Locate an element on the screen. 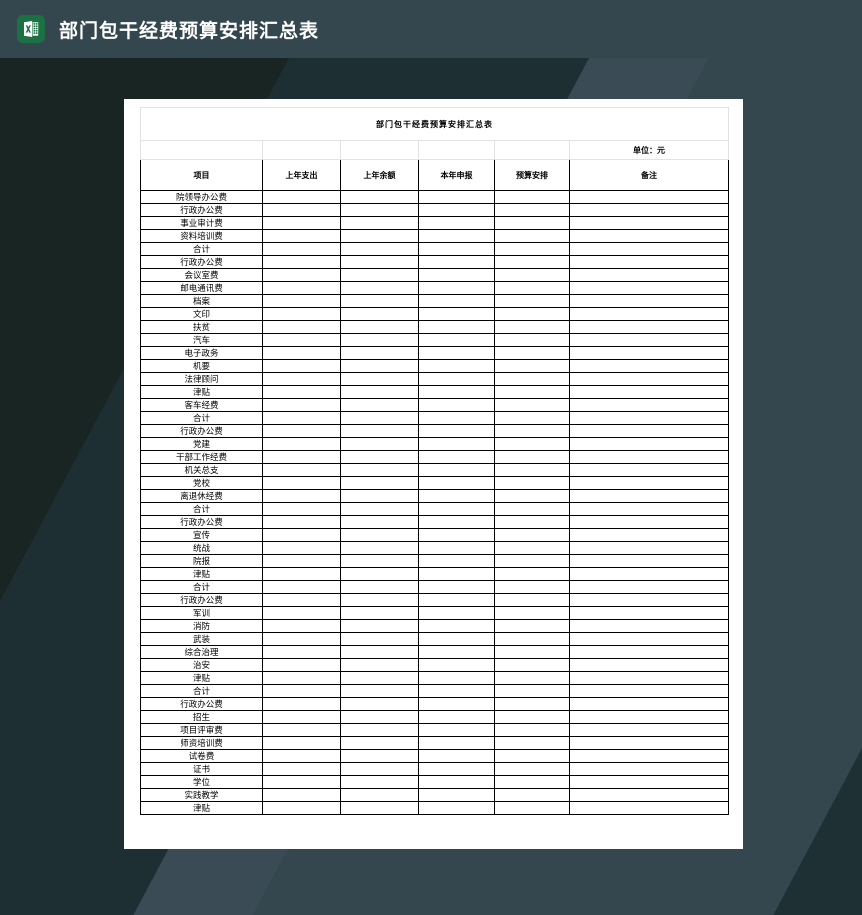  cell-item: 档案 is located at coordinates (201, 301).